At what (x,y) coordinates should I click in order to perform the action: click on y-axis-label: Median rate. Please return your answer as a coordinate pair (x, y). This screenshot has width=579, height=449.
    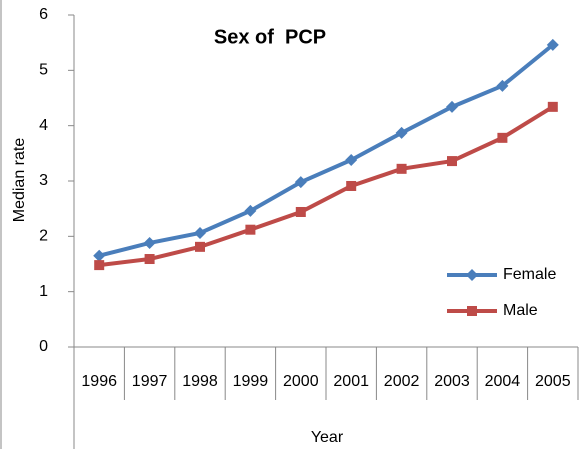
    Looking at the image, I should click on (19, 180).